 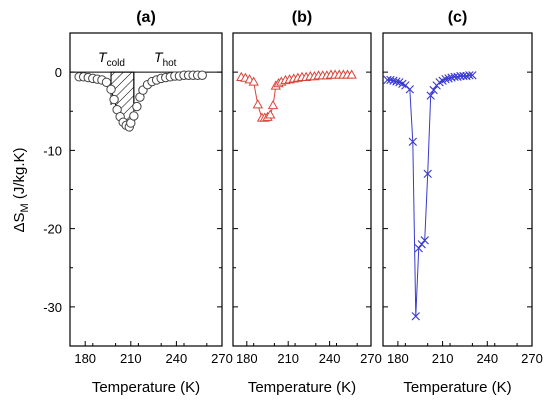 What do you see at coordinates (52, 229) in the screenshot?
I see `y-tick-label: -20` at bounding box center [52, 229].